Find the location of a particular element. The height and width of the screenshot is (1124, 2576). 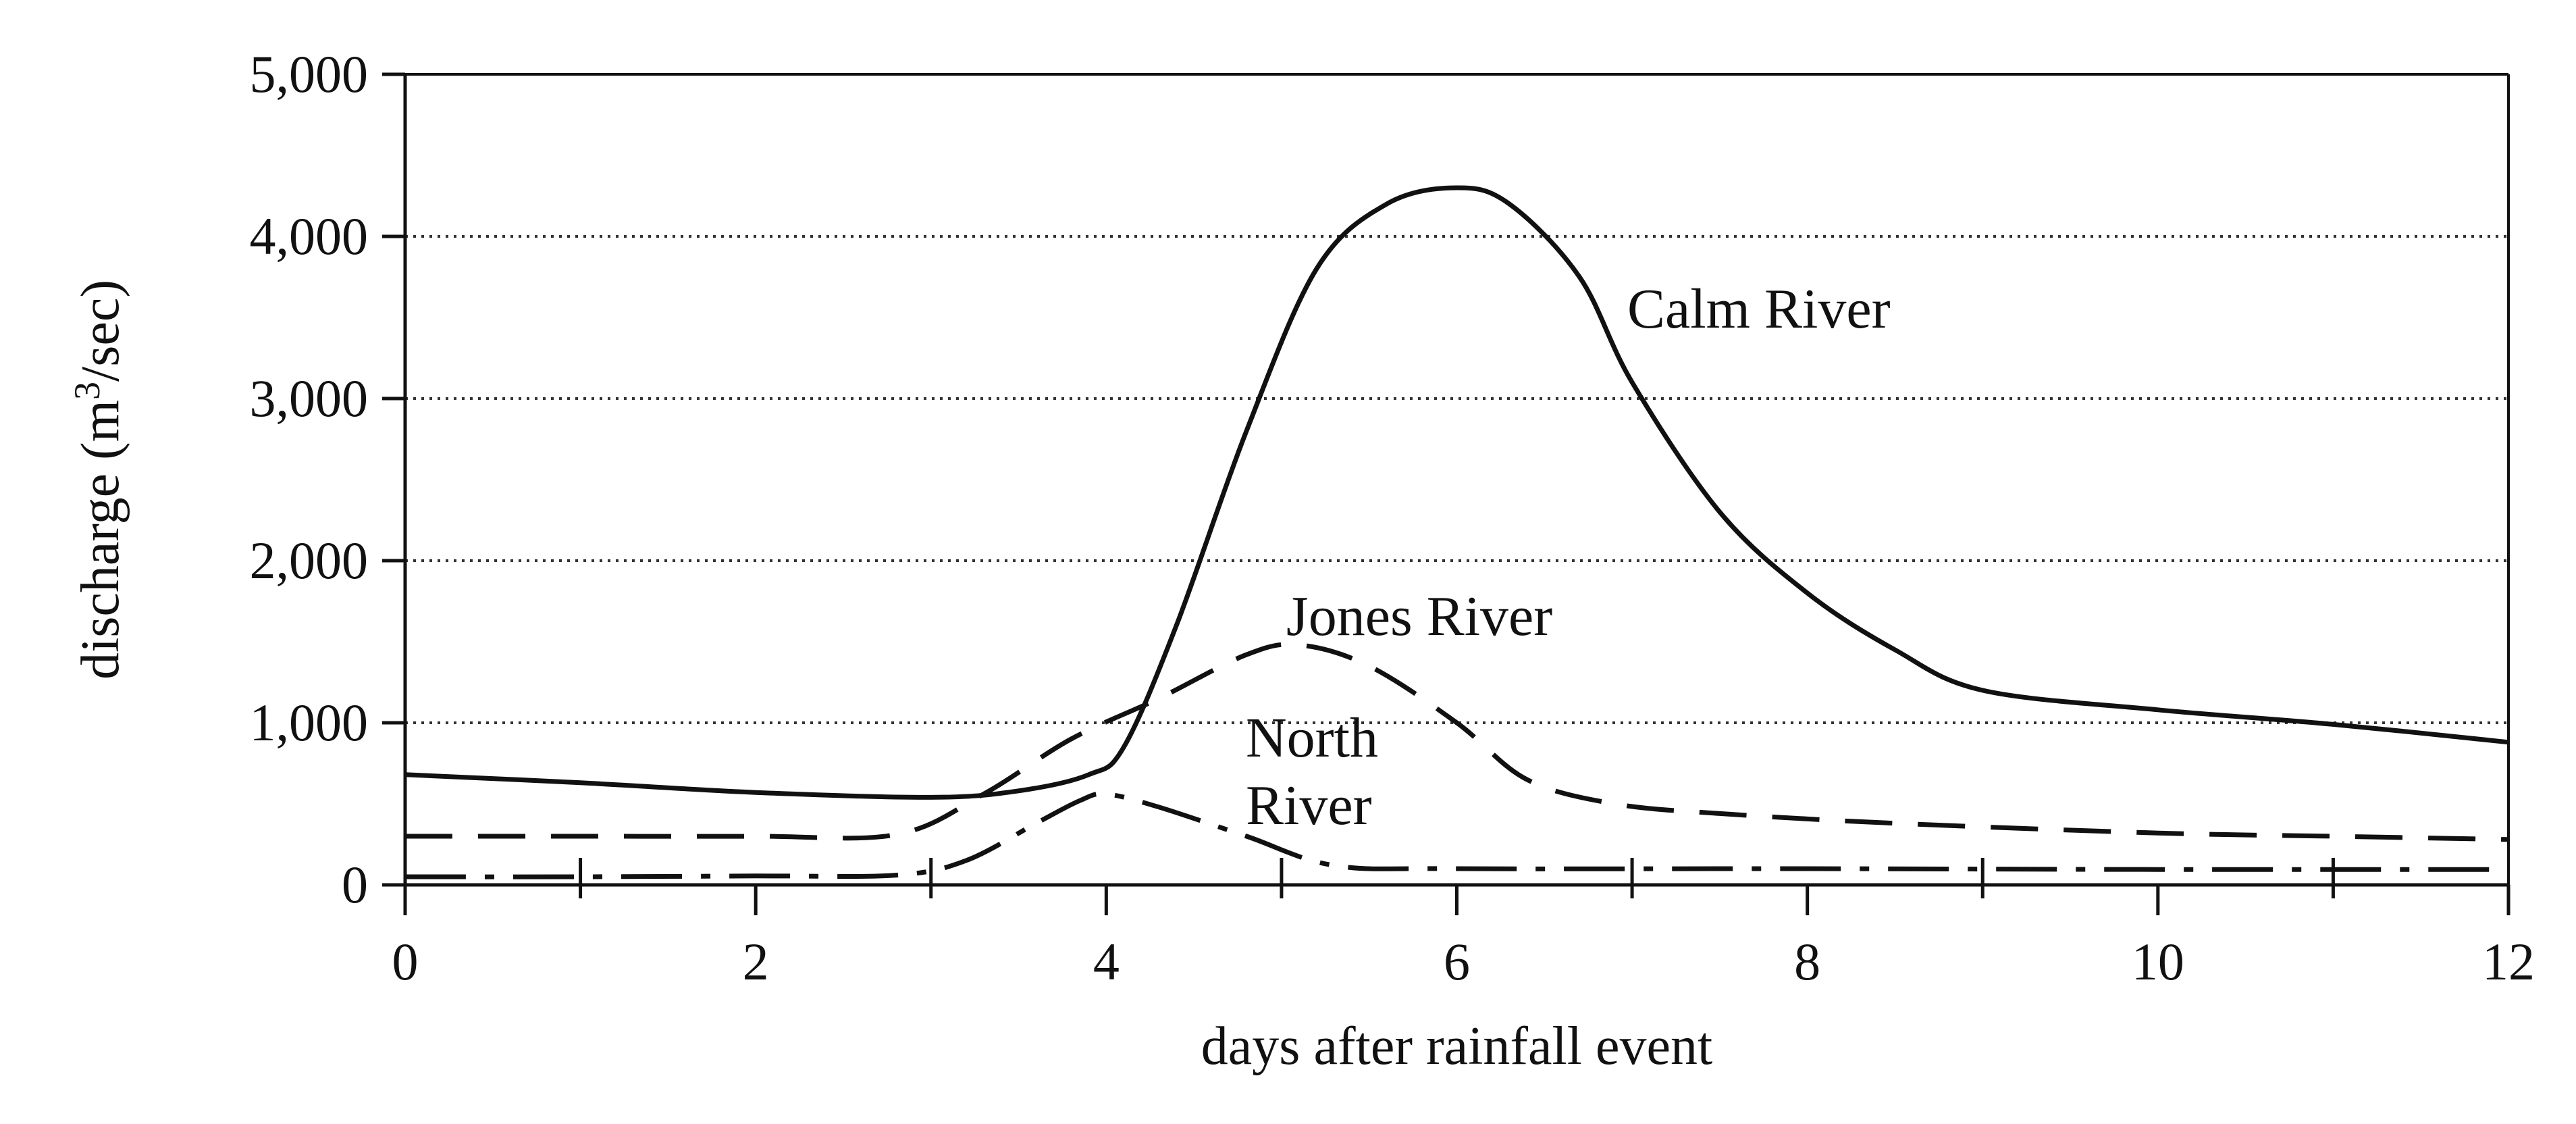

x-tick-label-2: 4 is located at coordinates (1107, 961).